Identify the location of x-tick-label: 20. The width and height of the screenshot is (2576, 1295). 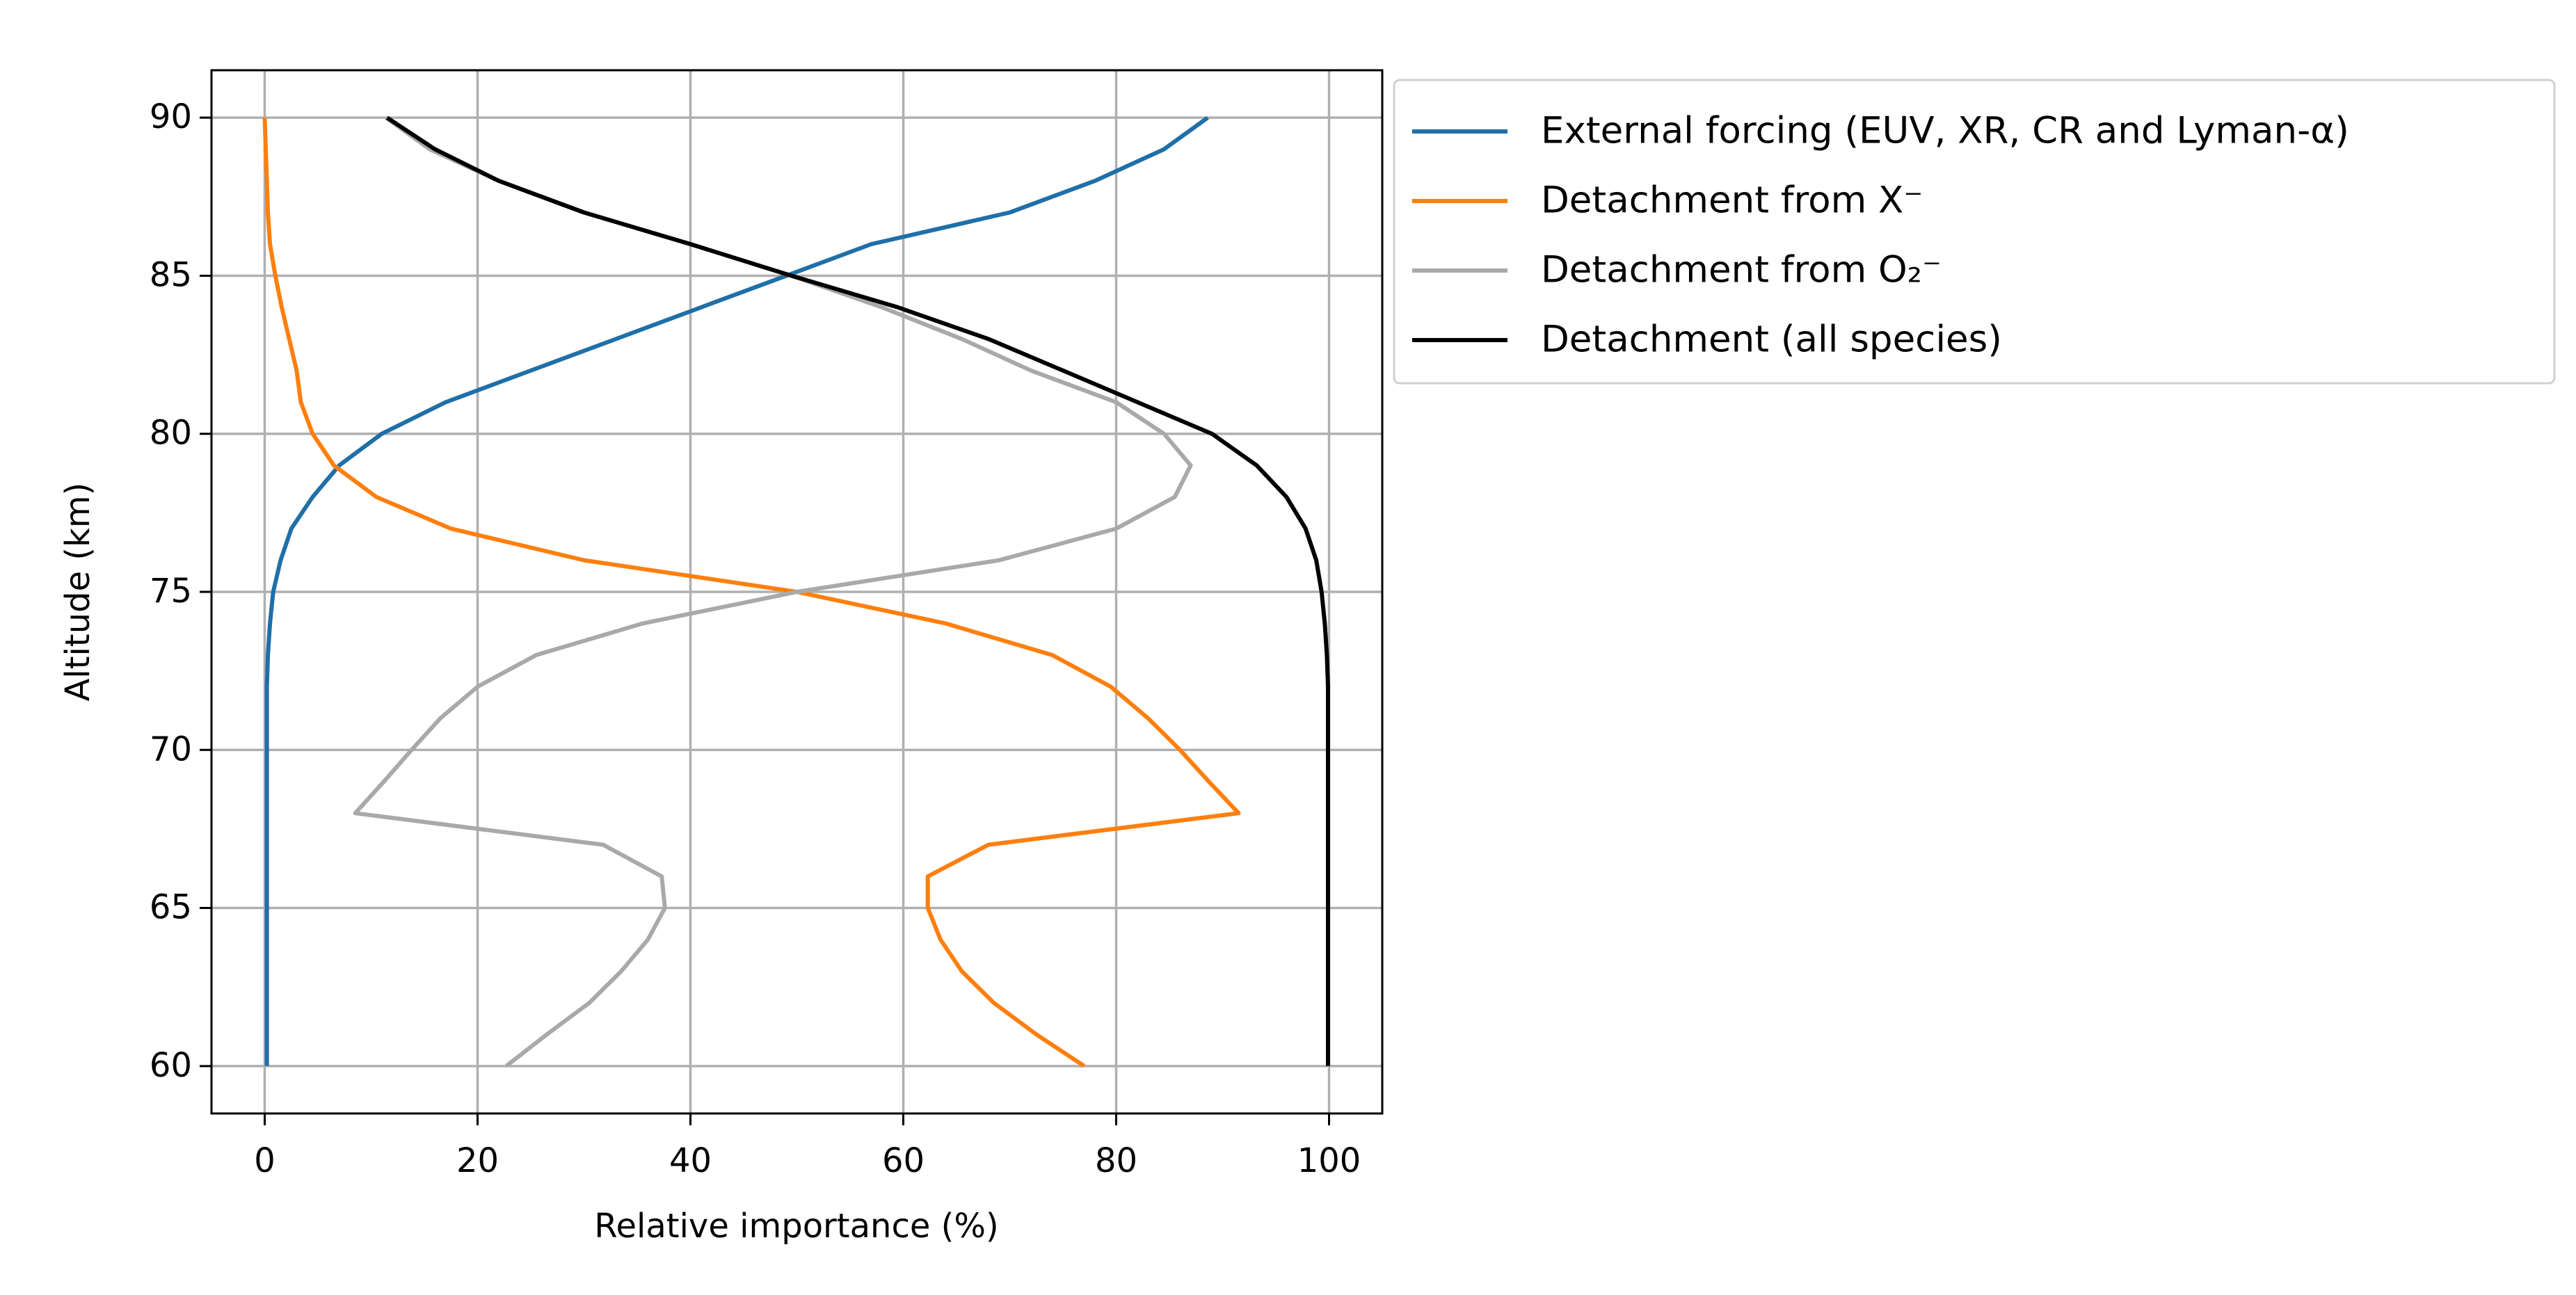
(477, 1160).